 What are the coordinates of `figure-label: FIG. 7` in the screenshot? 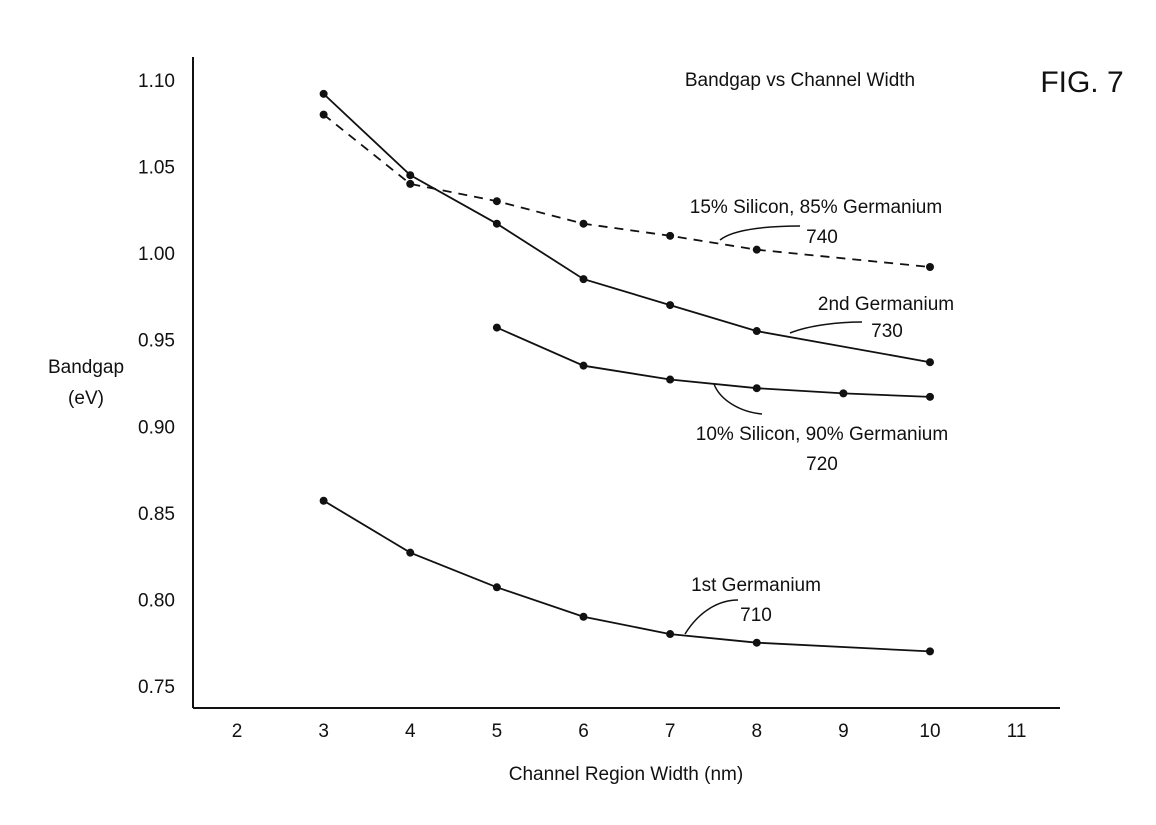 It's located at (1081, 82).